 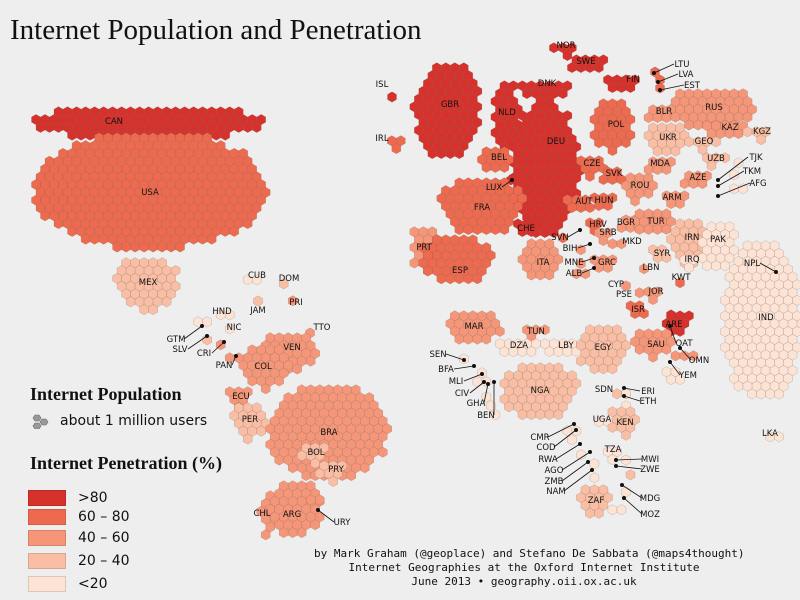 I want to click on country-region-mdg, so click(x=626, y=492).